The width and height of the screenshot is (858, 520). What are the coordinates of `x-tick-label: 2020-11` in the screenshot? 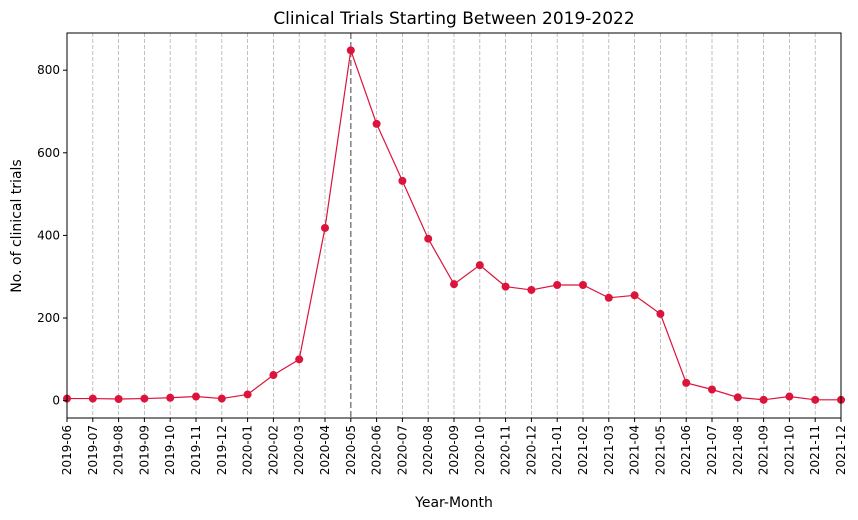 It's located at (506, 450).